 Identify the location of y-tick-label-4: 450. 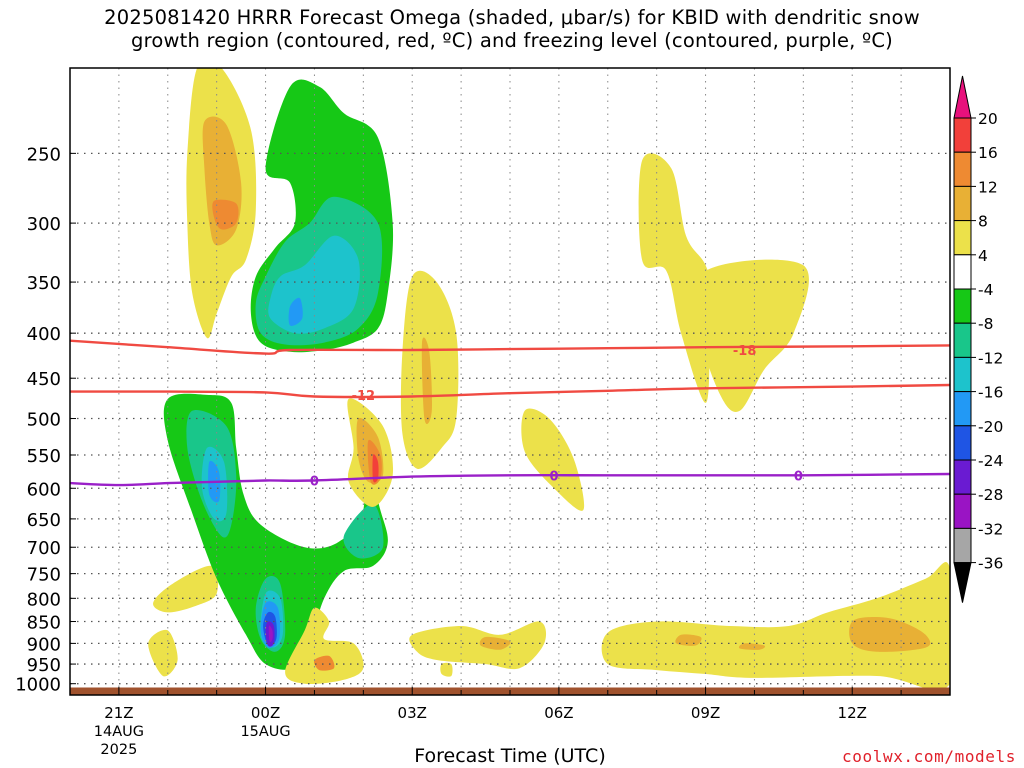
(44, 379).